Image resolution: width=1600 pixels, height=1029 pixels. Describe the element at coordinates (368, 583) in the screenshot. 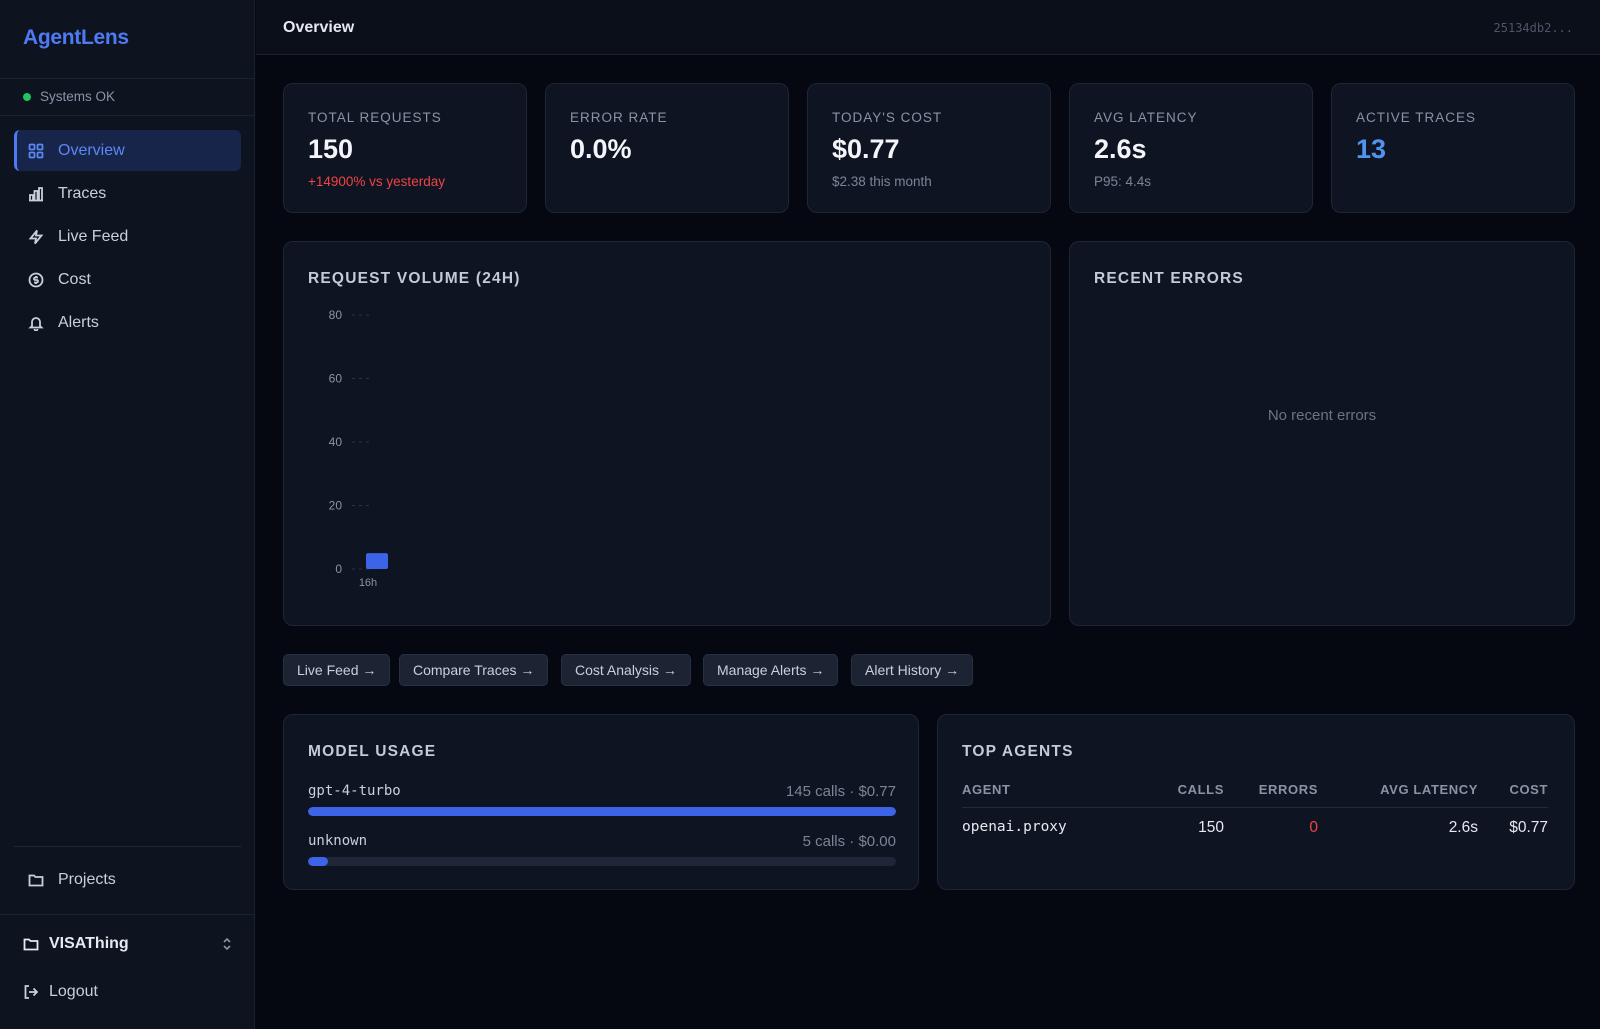

I see `x-tick-label: 16h` at that location.